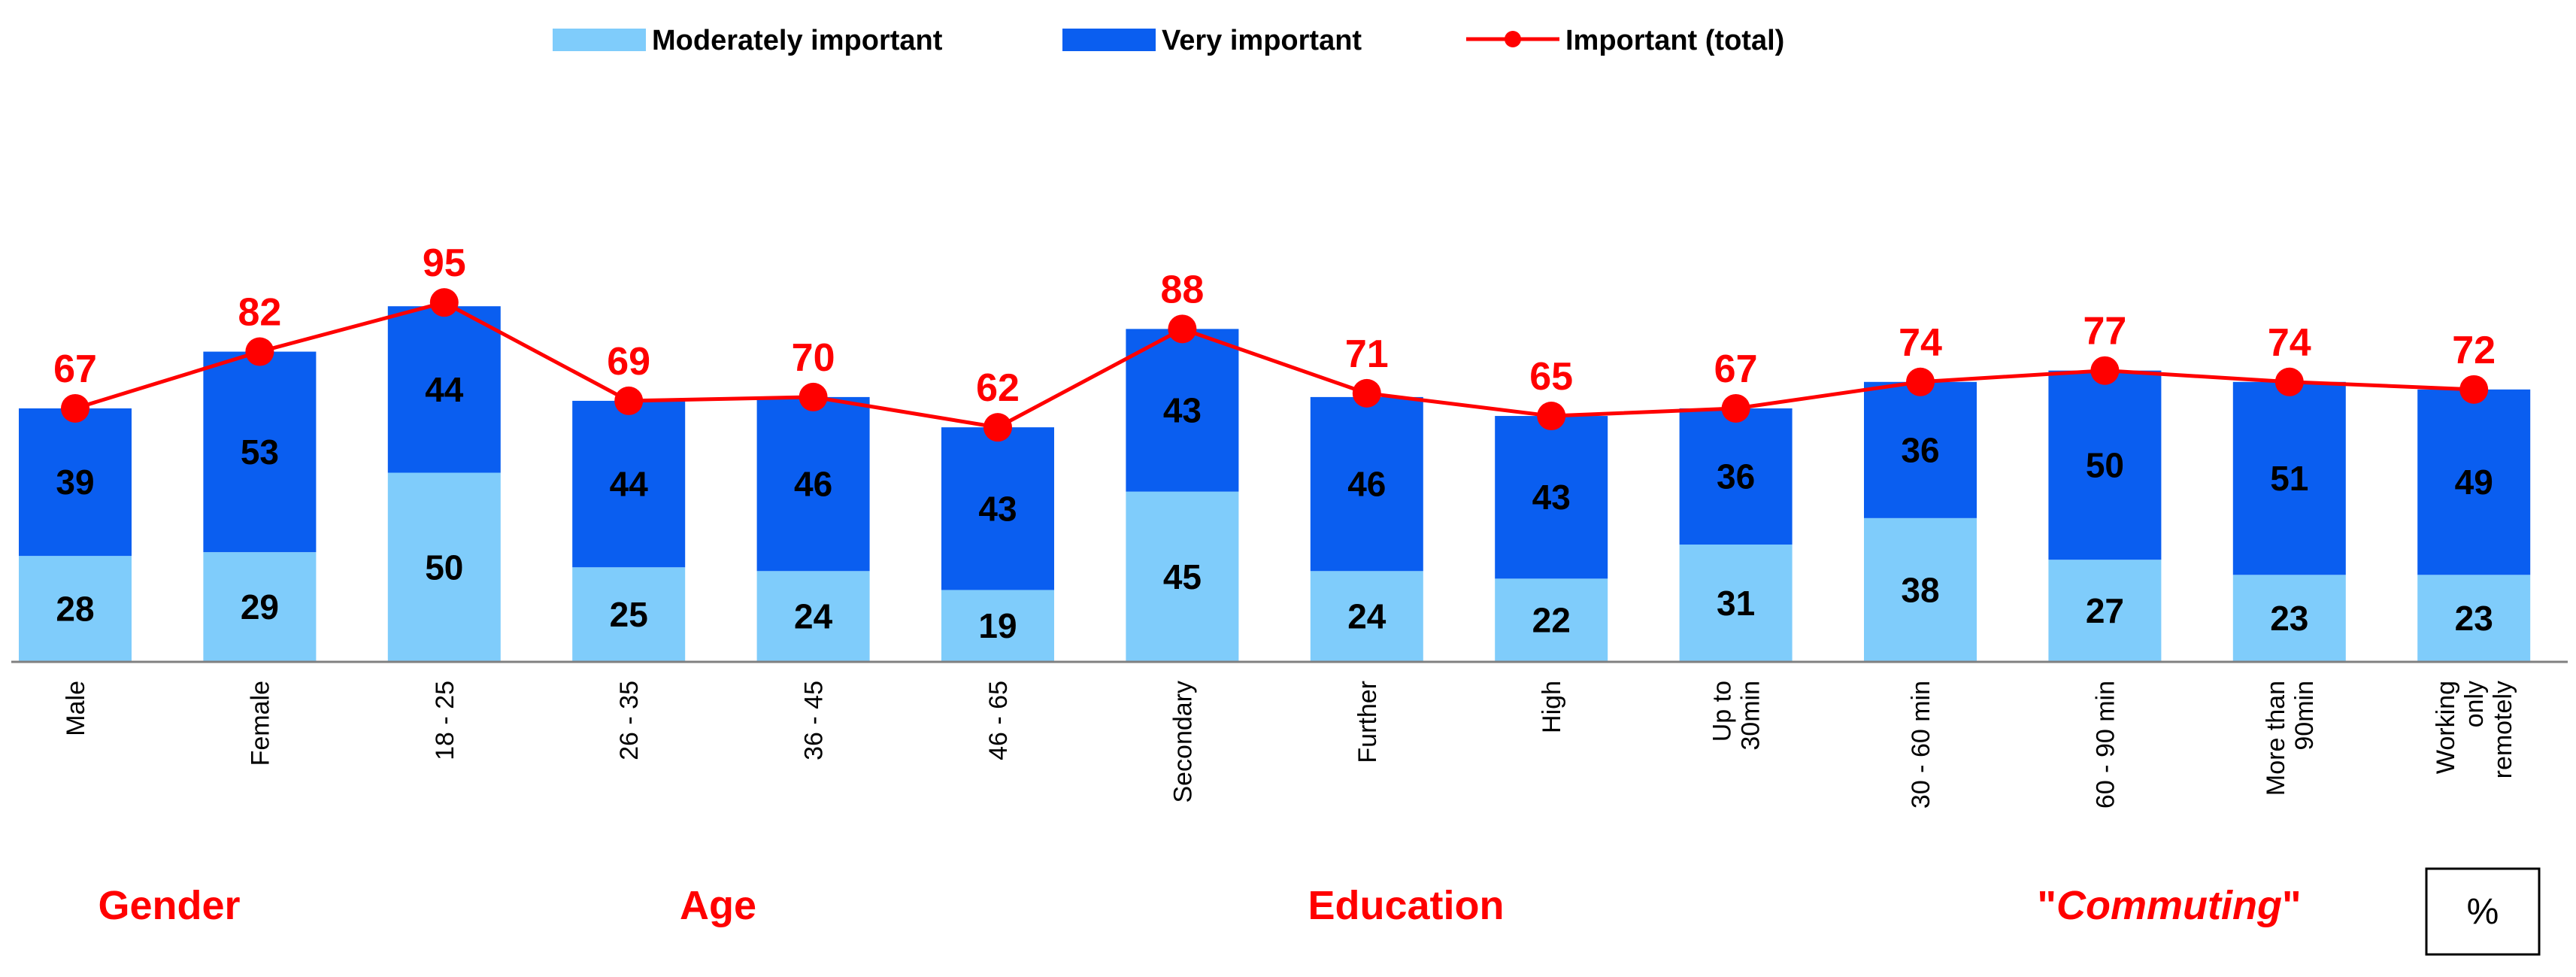 Image resolution: width=2576 pixels, height=977 pixels. Describe the element at coordinates (2289, 343) in the screenshot. I see `data-label-total: 74` at that location.